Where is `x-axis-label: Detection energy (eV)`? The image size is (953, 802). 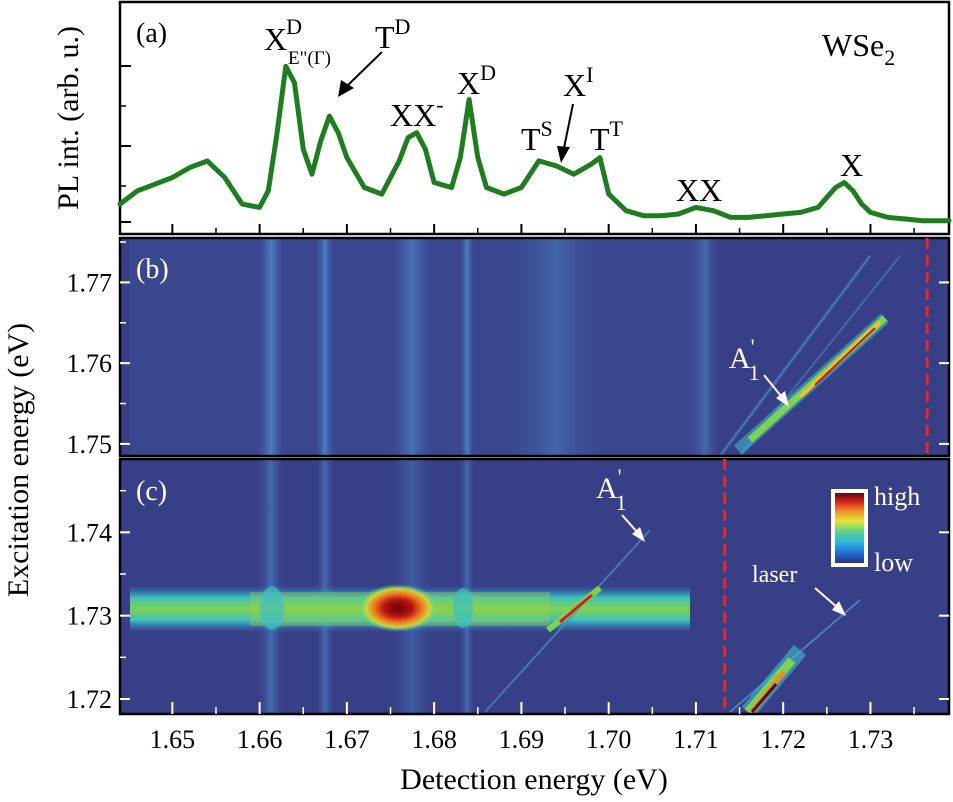
x-axis-label: Detection energy (eV) is located at coordinates (534, 779).